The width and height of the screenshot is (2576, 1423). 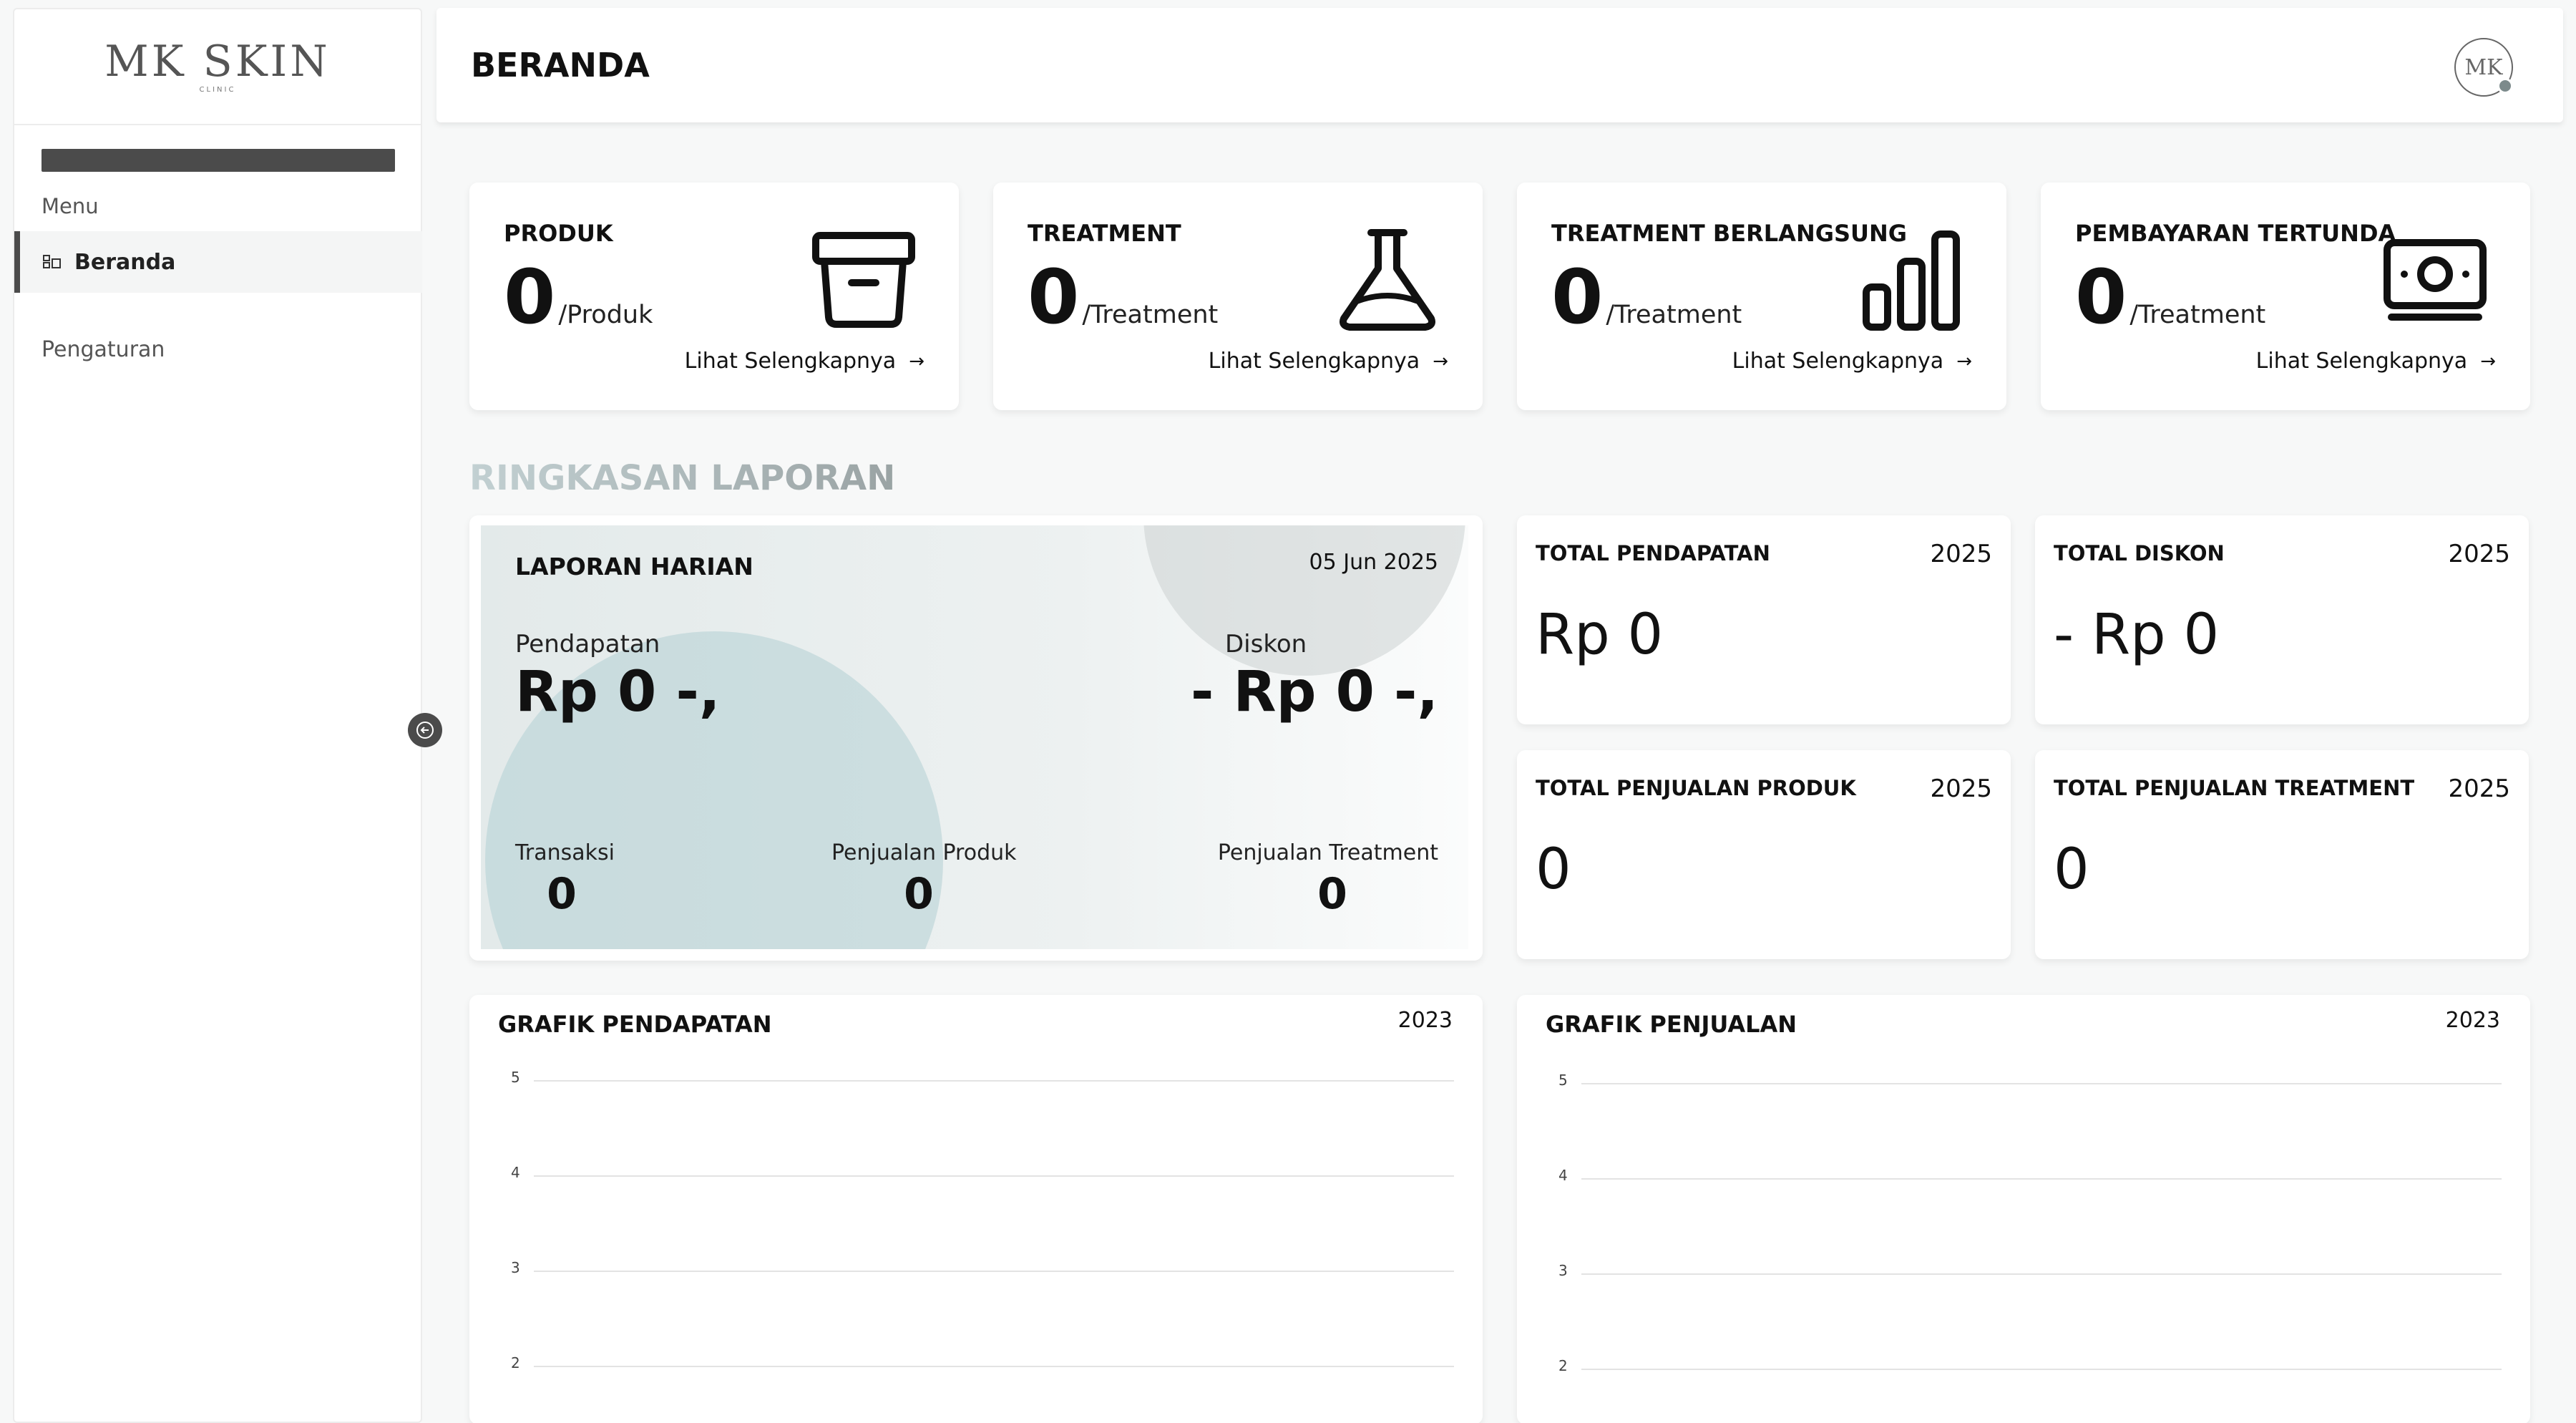 I want to click on sales-chart-card: 5 4 3 2 GRAFIK PENJUALAN 2023, so click(x=2023, y=1209).